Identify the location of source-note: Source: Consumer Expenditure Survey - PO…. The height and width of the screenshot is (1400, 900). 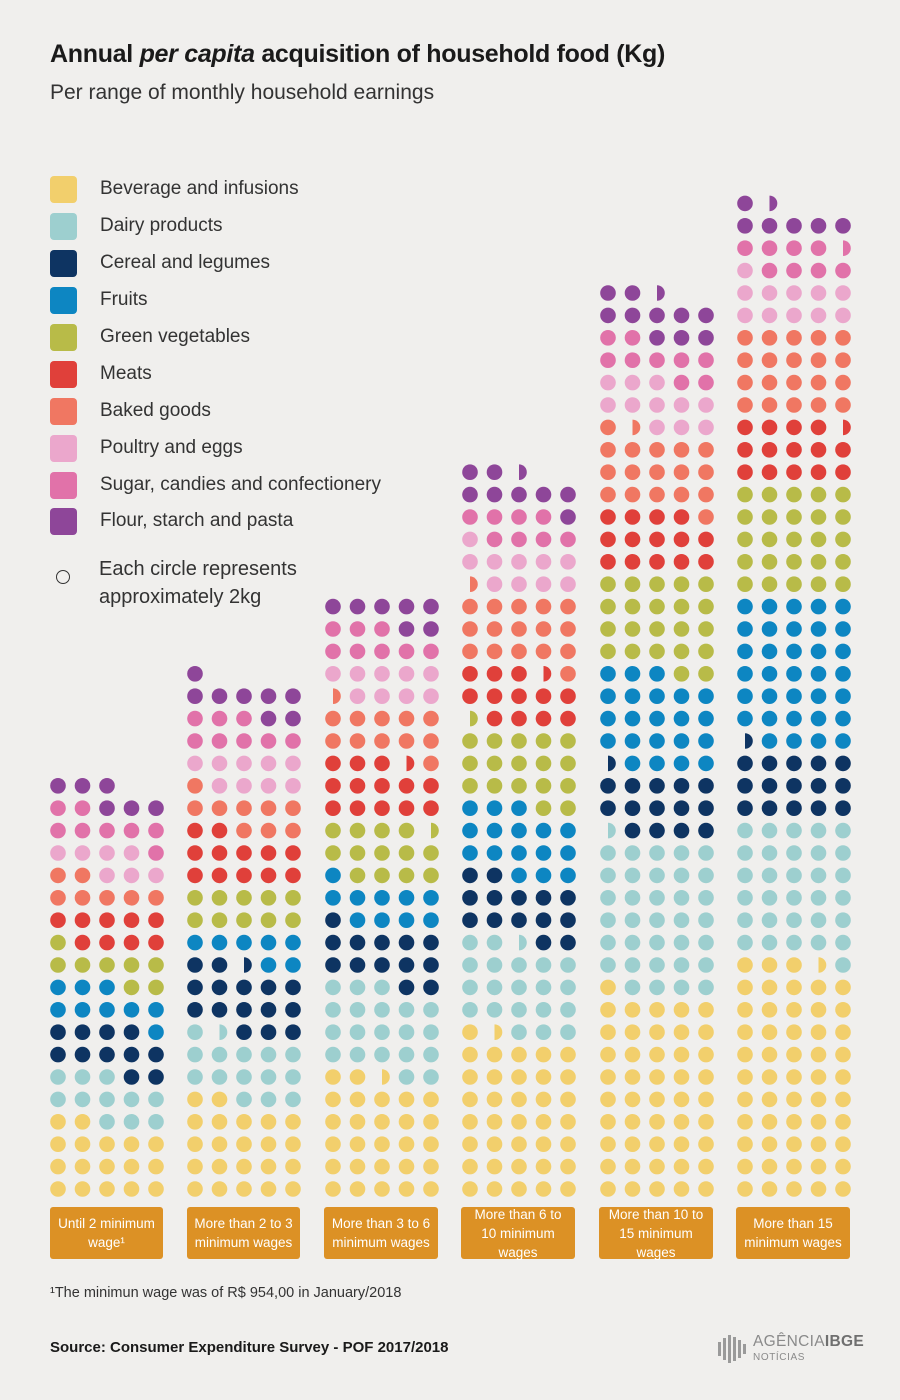
(249, 1347).